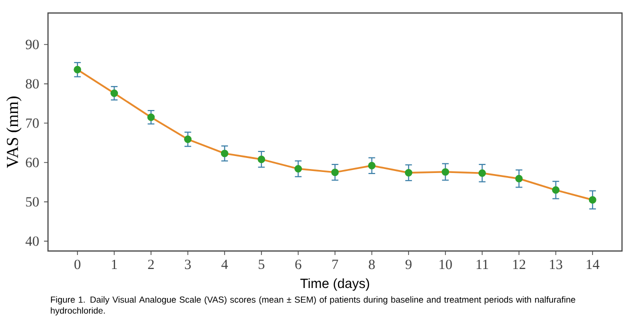  I want to click on y-tick-label: 80, so click(32, 84).